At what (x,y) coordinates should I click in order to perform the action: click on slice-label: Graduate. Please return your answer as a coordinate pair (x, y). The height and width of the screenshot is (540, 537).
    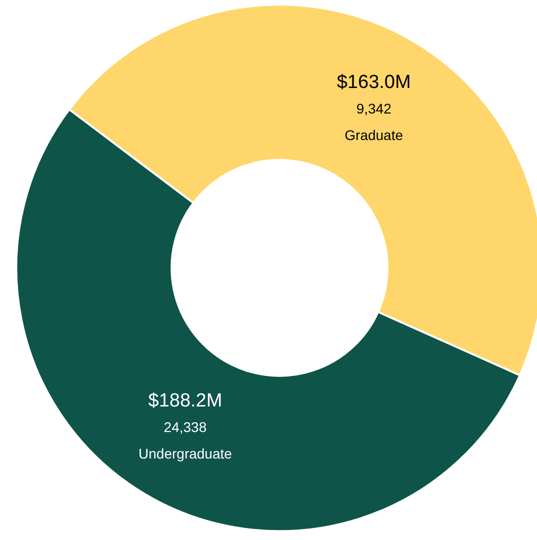
    Looking at the image, I should click on (374, 134).